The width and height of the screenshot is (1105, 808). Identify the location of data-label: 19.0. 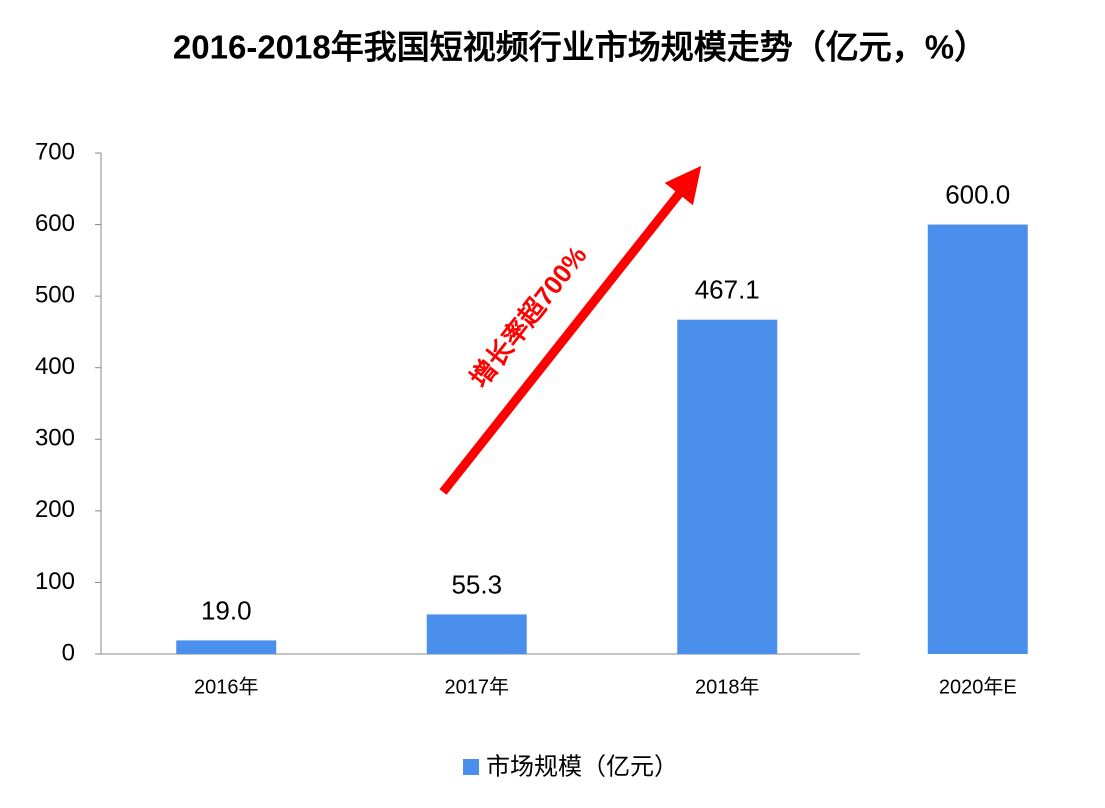
(226, 610).